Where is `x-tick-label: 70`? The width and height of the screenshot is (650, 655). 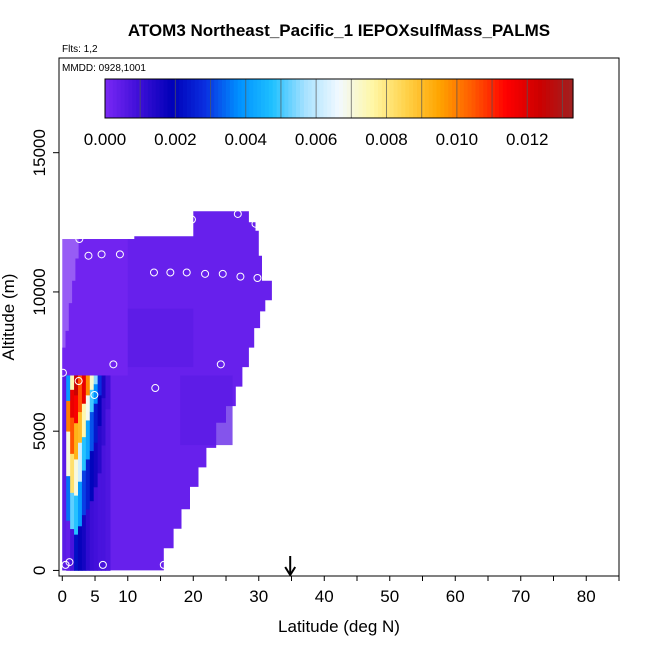 x-tick-label: 70 is located at coordinates (520, 596).